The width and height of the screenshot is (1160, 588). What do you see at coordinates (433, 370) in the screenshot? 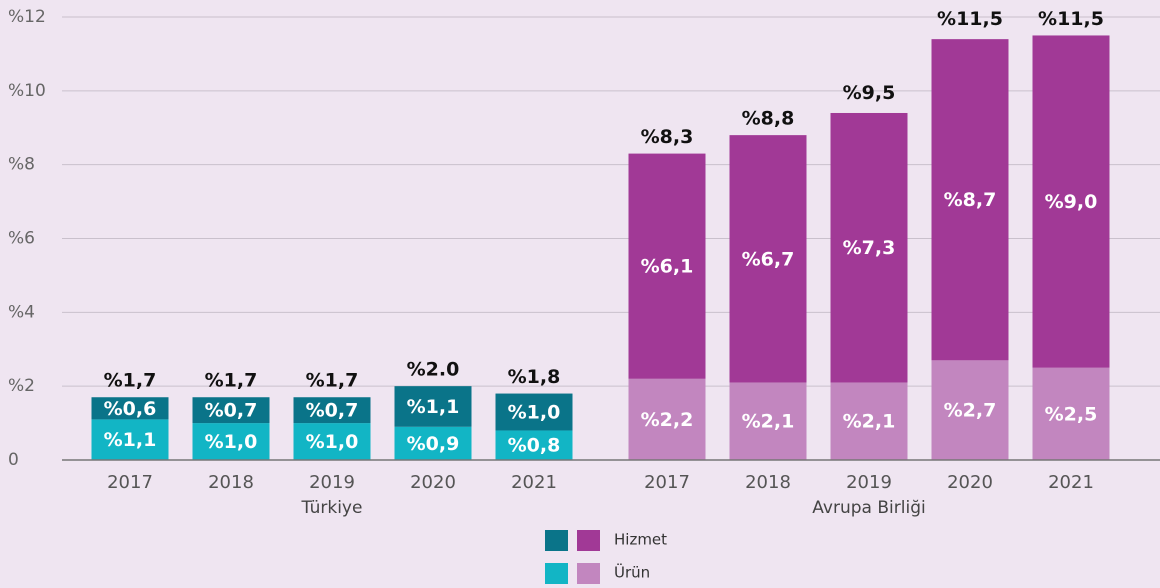
I see `total-label: %2.0` at bounding box center [433, 370].